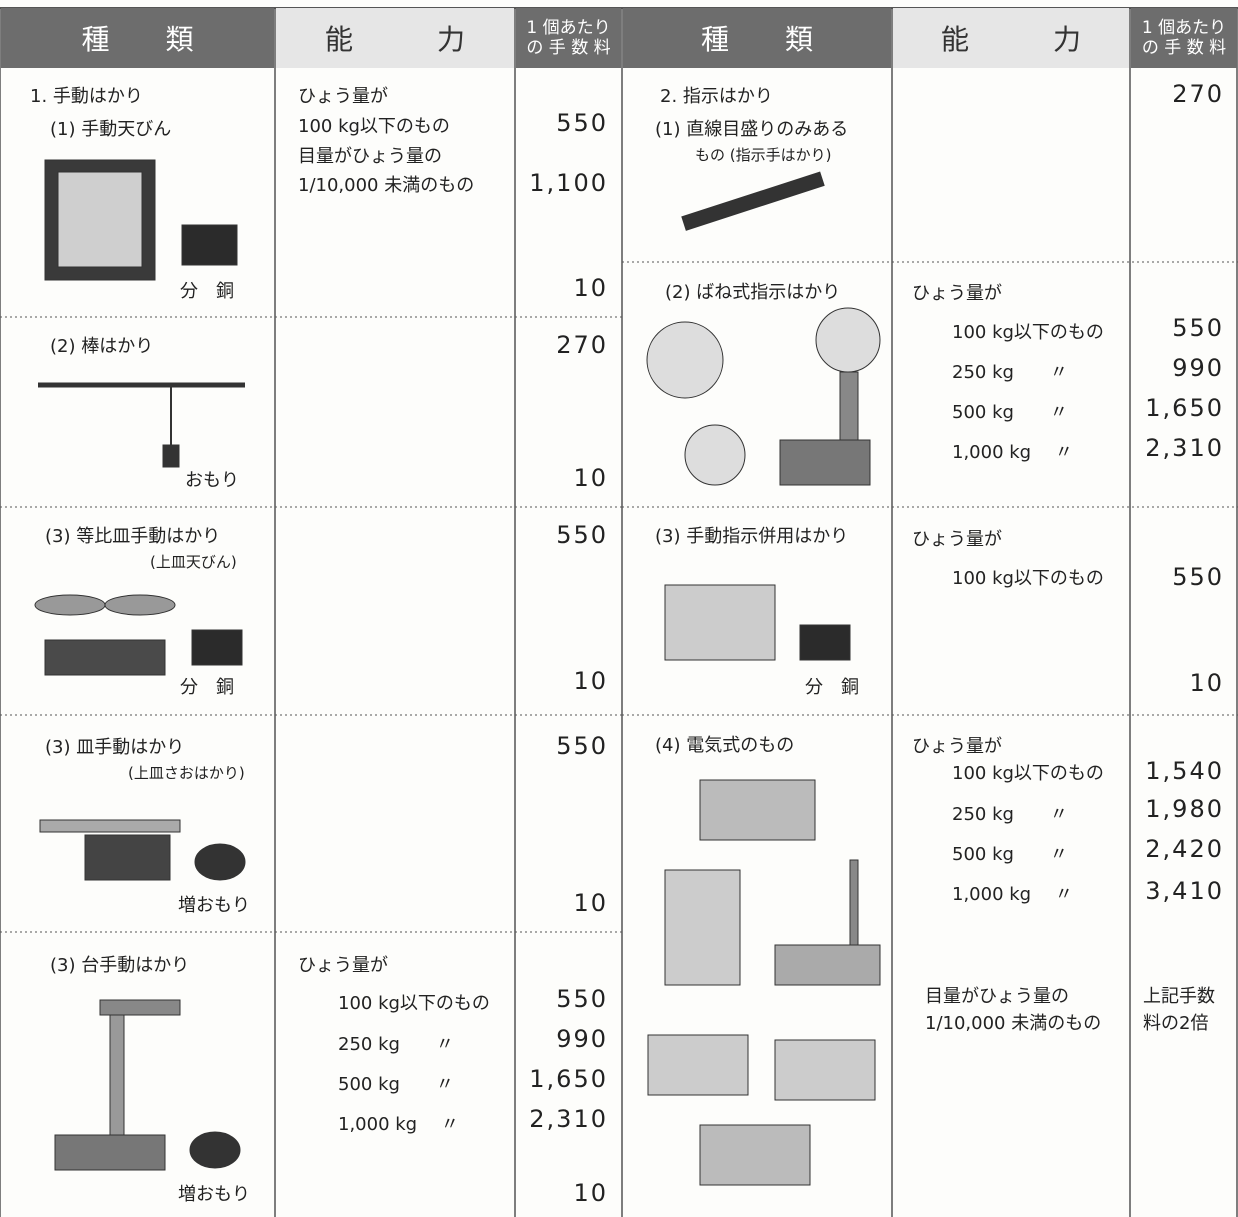 Image resolution: width=1238 pixels, height=1217 pixels. I want to click on note-text: 目量がひょう量の, so click(997, 996).